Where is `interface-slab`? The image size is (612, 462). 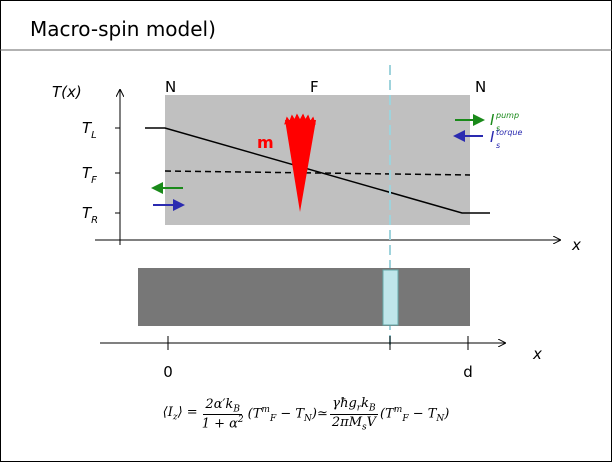
interface-slab is located at coordinates (390, 297).